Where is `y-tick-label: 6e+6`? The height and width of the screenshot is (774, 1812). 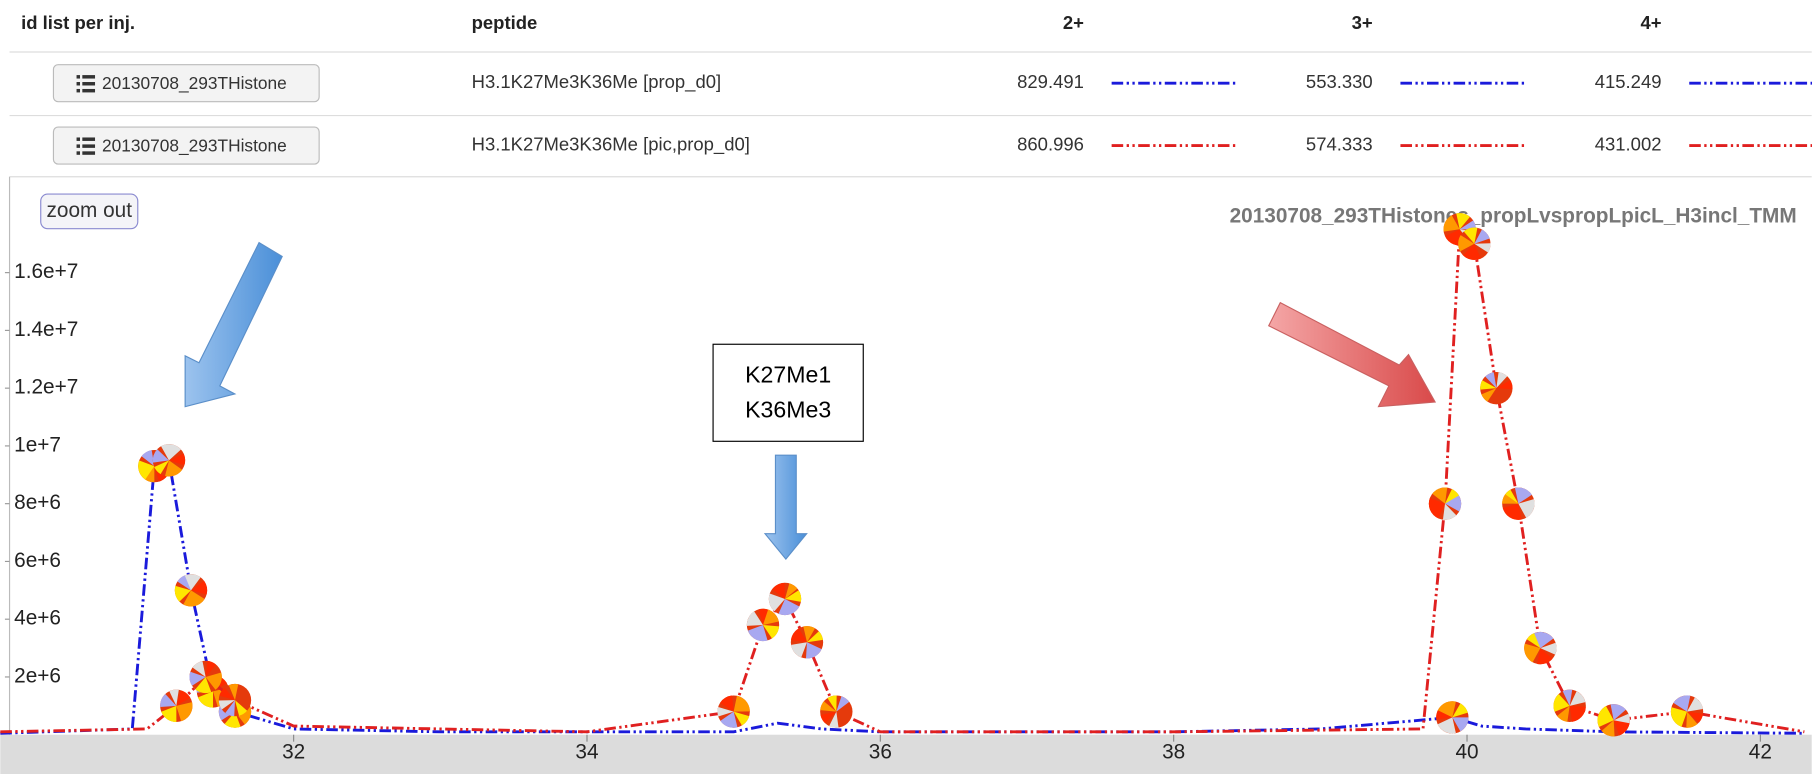 y-tick-label: 6e+6 is located at coordinates (37, 560).